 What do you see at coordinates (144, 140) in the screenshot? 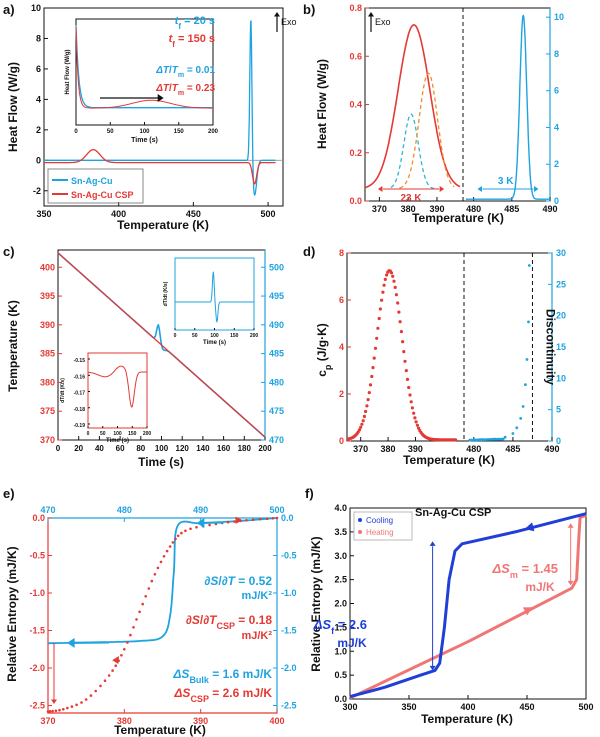
I see `inset-x-label: Time (s)` at bounding box center [144, 140].